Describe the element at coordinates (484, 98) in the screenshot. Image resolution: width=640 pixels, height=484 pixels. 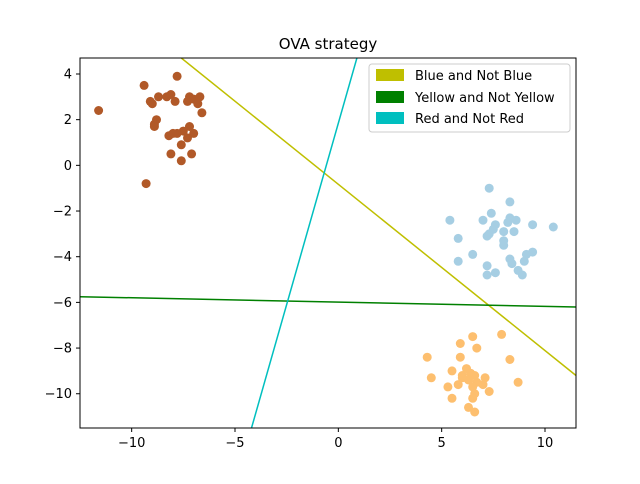
I see `legend-label-yellow: Yellow and Not Yellow` at that location.